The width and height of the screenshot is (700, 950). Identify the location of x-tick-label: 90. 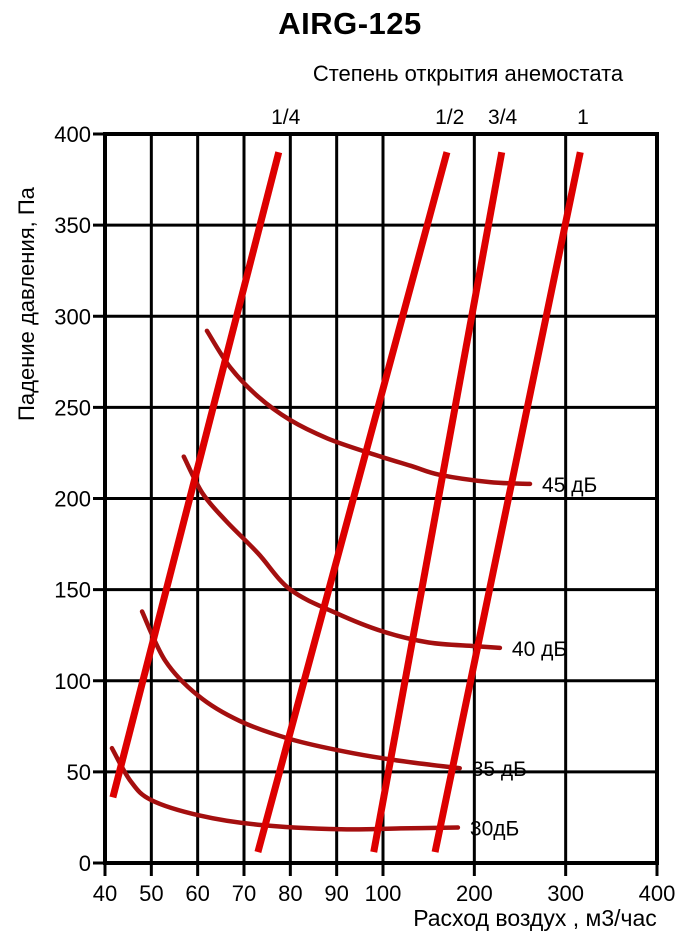
(336, 893).